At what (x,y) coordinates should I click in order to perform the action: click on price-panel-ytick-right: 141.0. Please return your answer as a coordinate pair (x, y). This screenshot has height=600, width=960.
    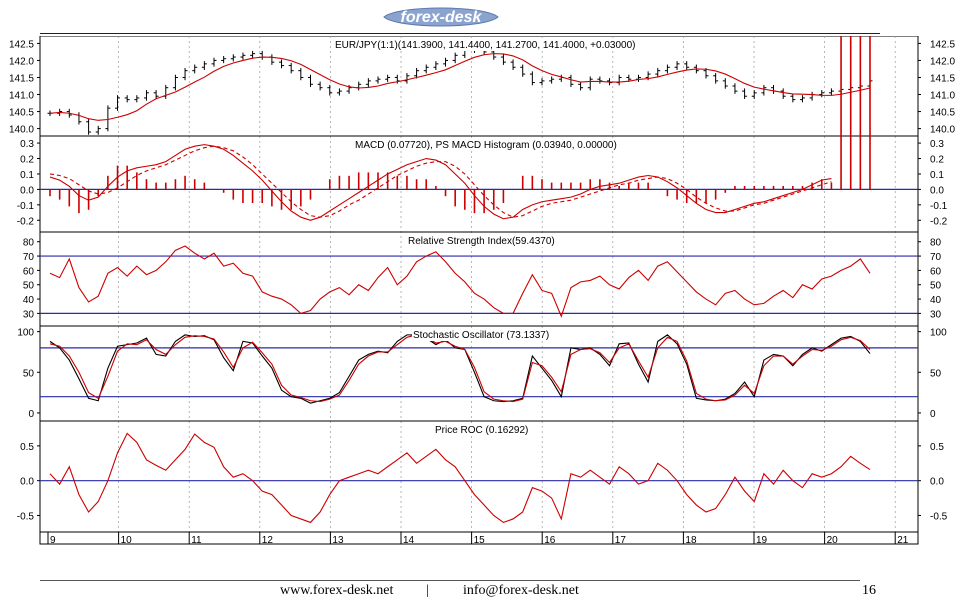
    Looking at the image, I should click on (942, 96).